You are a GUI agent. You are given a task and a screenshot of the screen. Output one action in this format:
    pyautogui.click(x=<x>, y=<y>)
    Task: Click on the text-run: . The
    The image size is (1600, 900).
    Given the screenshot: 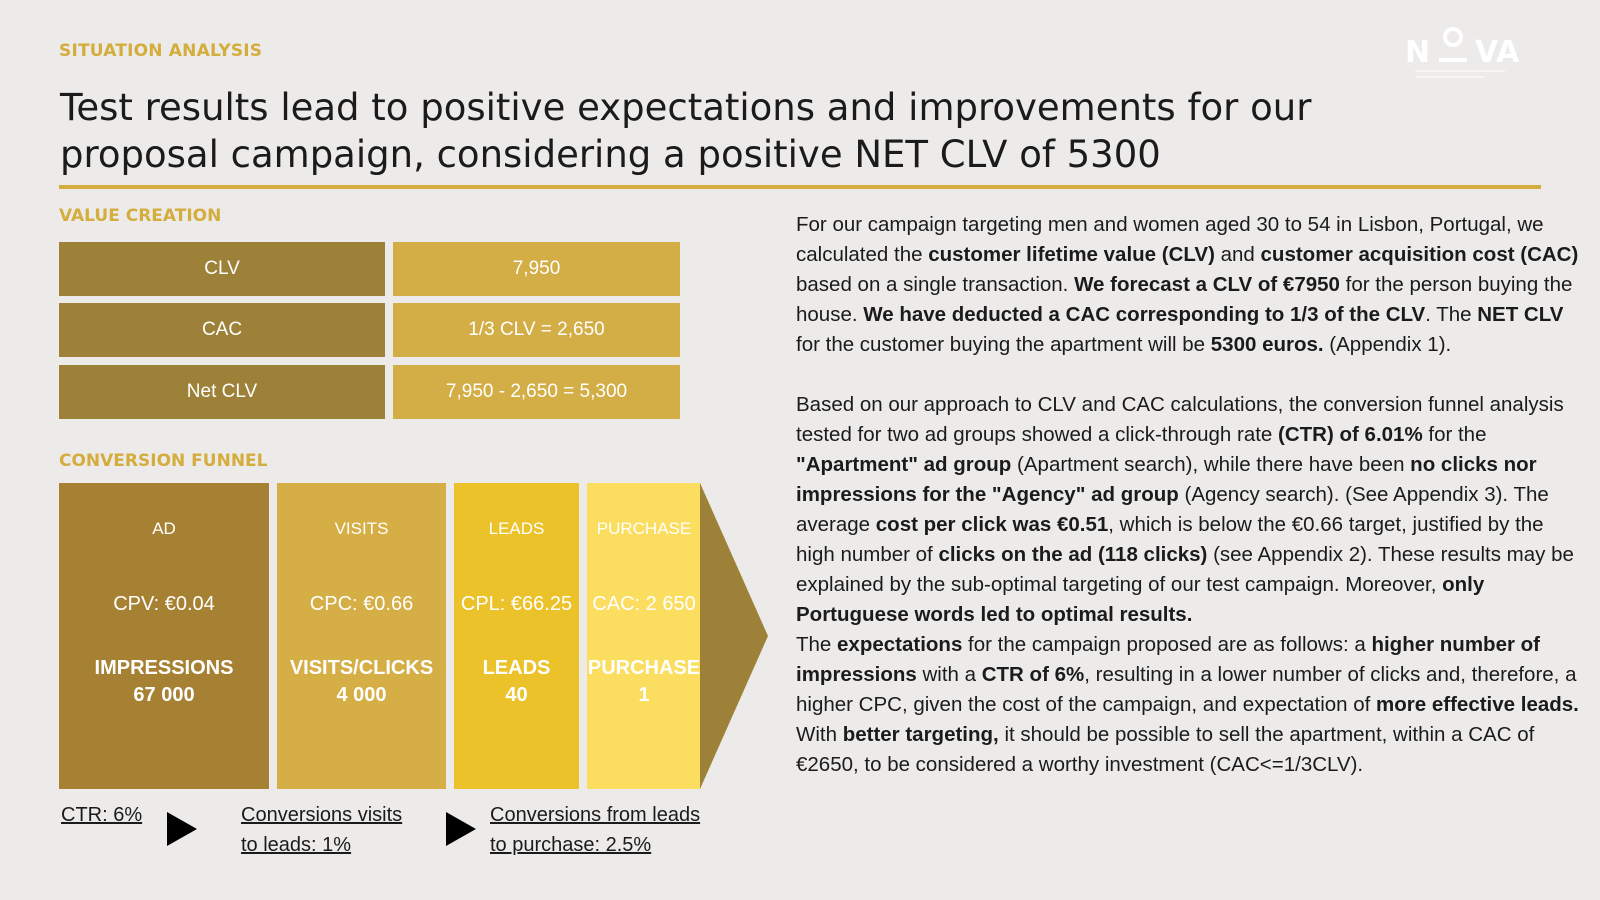 What is the action you would take?
    pyautogui.click(x=1451, y=314)
    